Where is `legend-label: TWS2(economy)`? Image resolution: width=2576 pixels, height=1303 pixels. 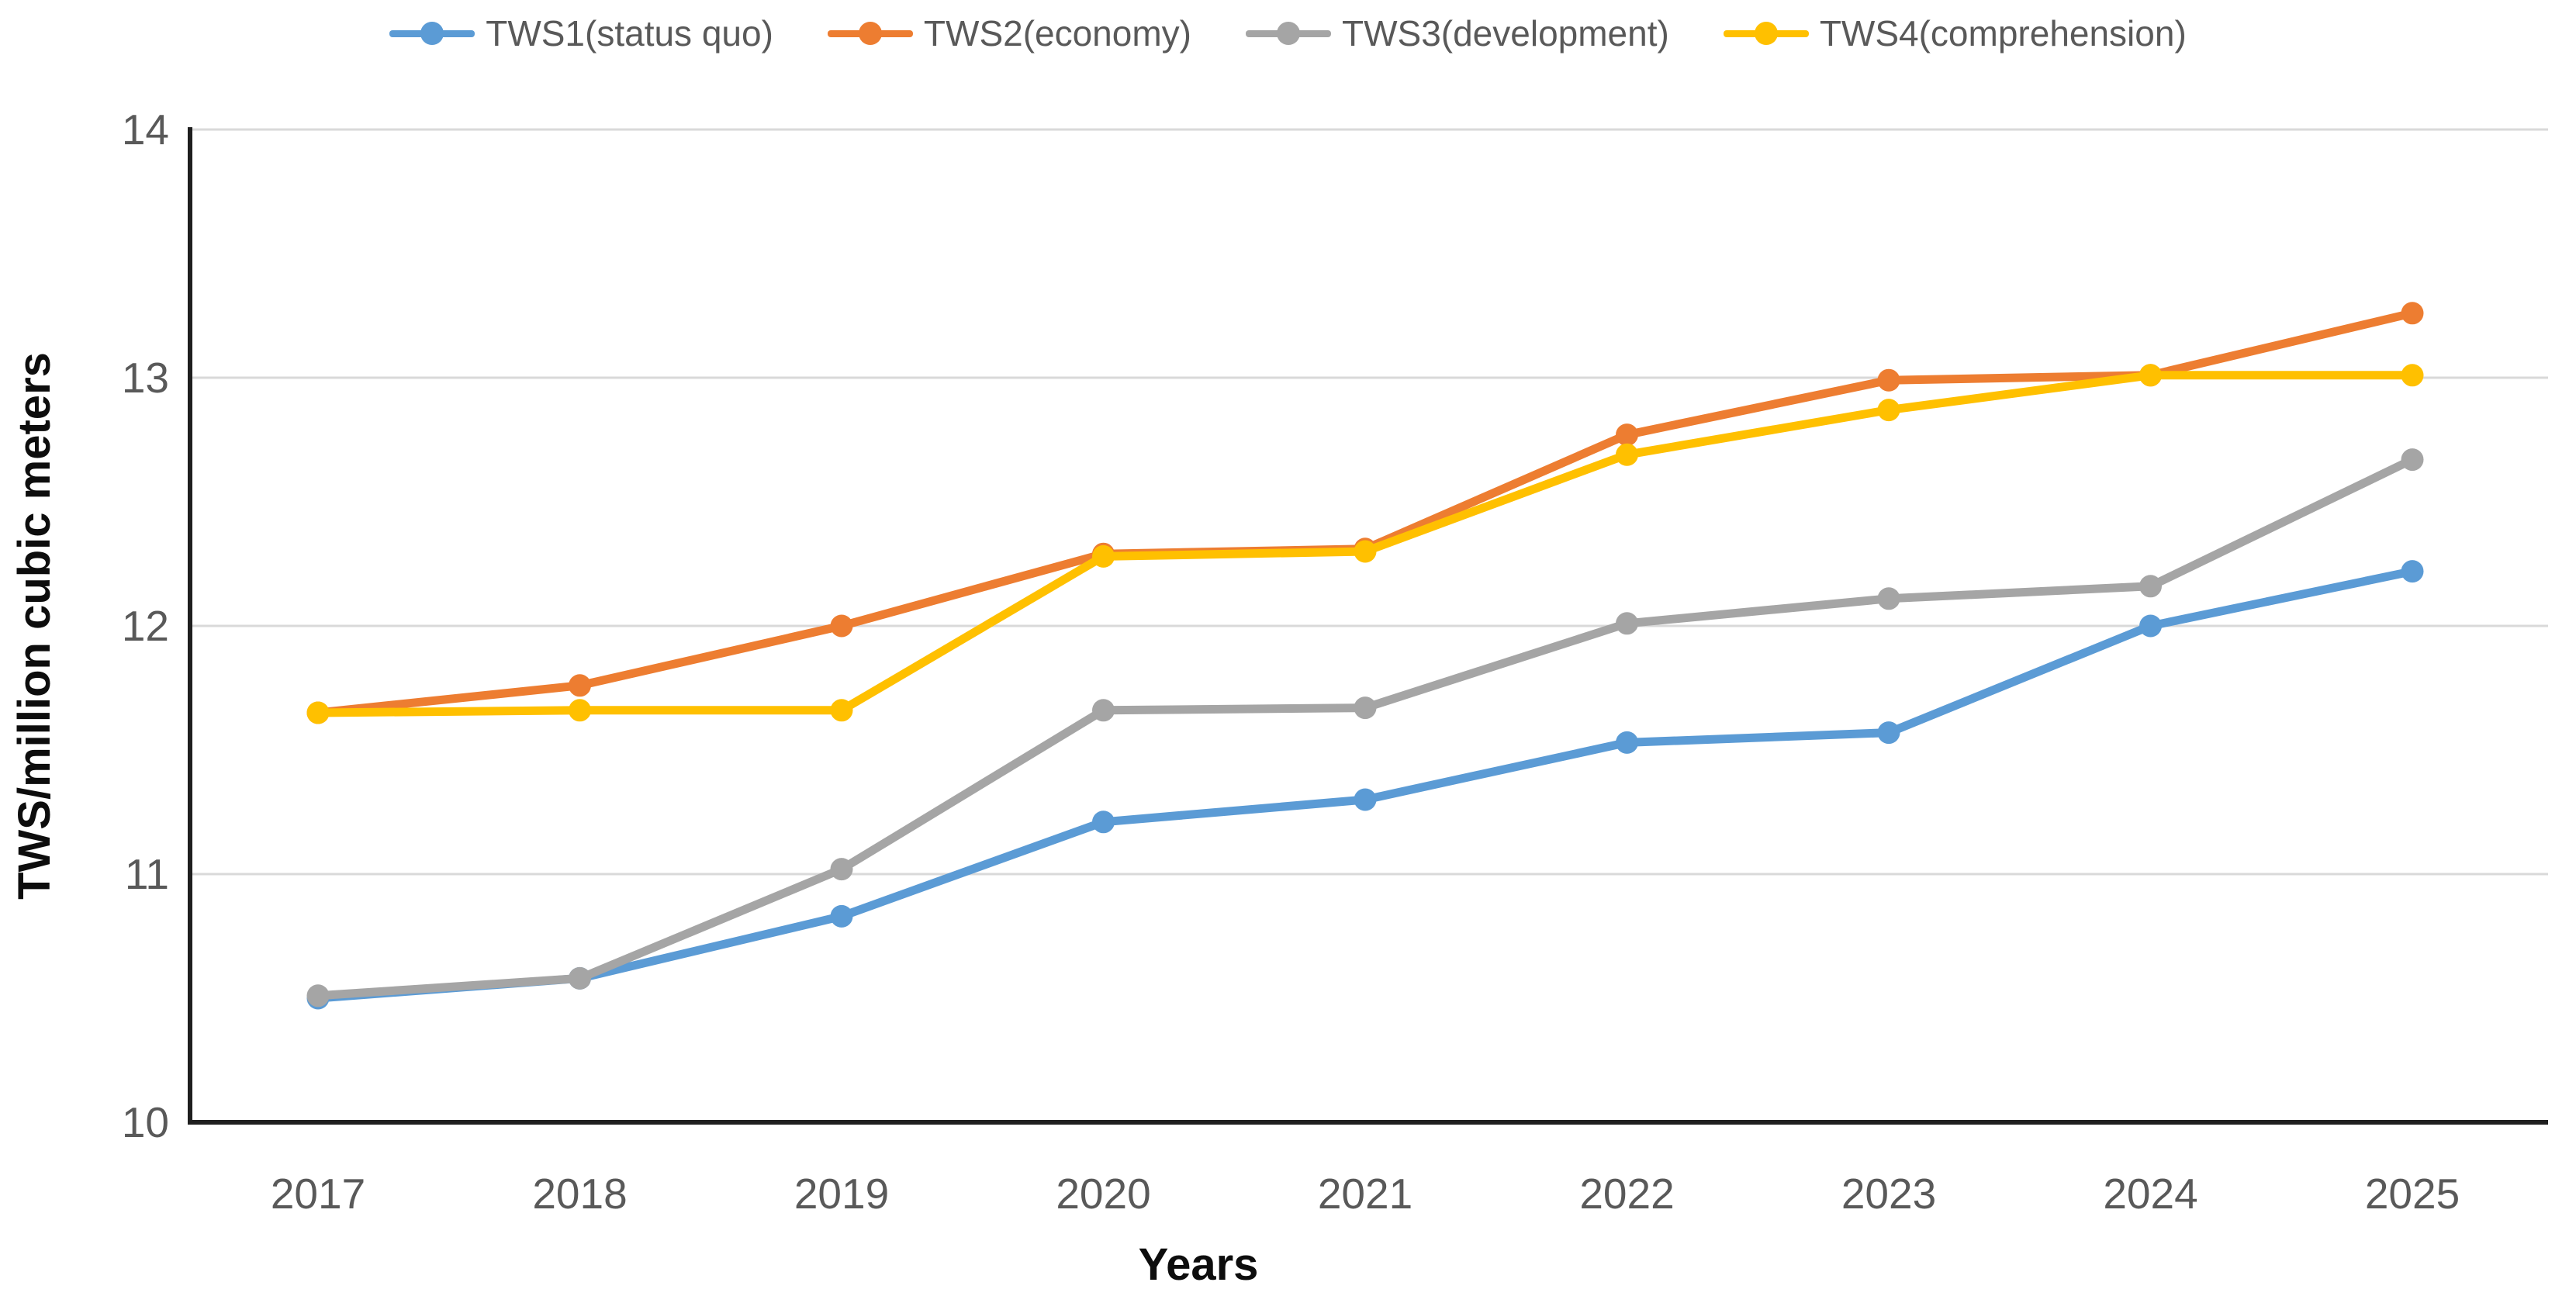 legend-label: TWS2(economy) is located at coordinates (1057, 33).